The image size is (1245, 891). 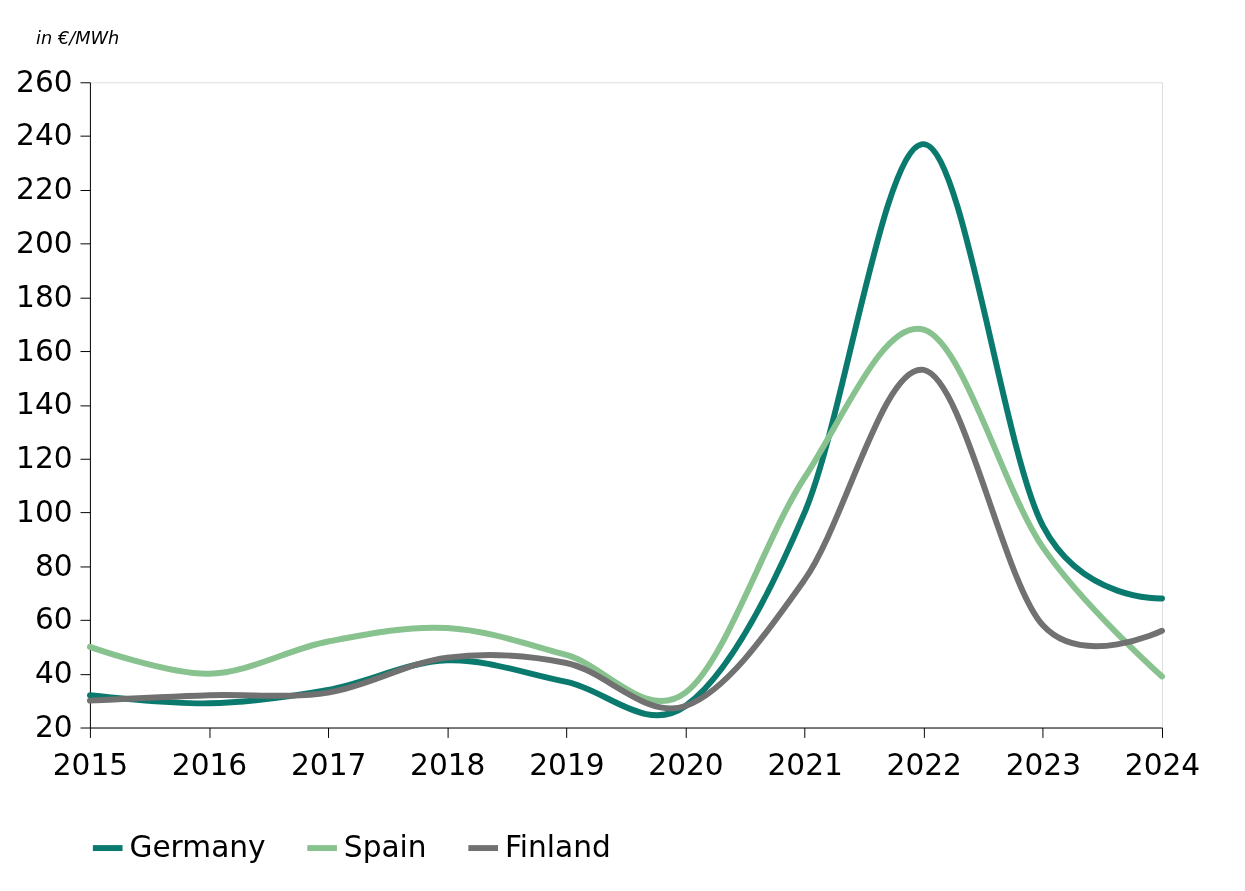 I want to click on x-tick-label: 2019, so click(x=567, y=765).